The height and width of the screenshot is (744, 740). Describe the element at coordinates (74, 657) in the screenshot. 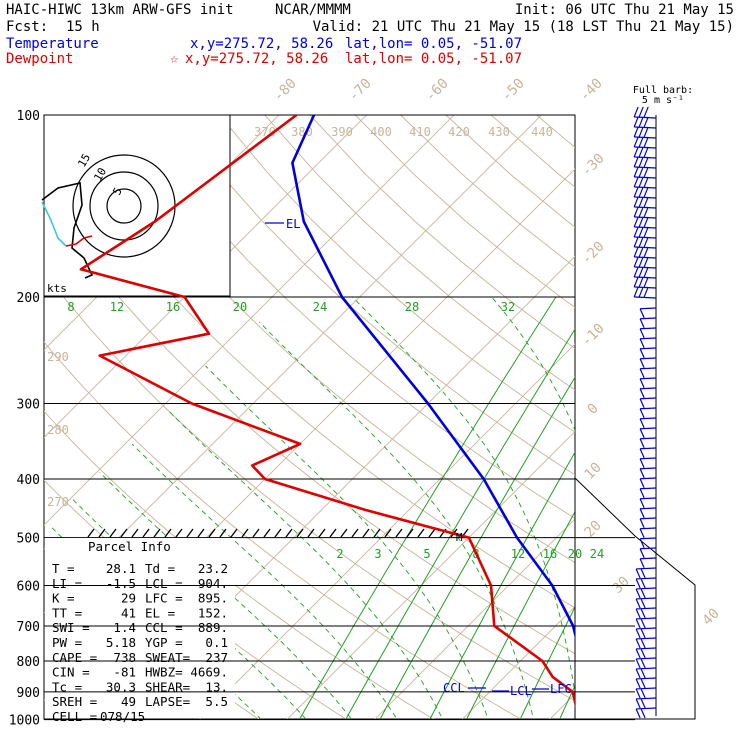

I see `parcel-info-key: CAPE =` at that location.